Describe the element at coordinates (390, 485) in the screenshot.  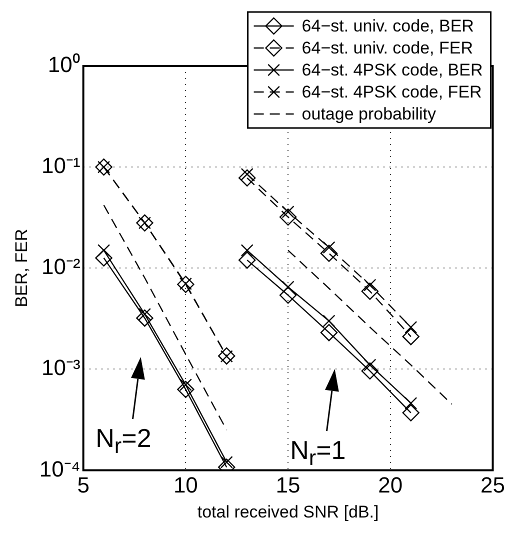
I see `x-tick-label: 20` at that location.